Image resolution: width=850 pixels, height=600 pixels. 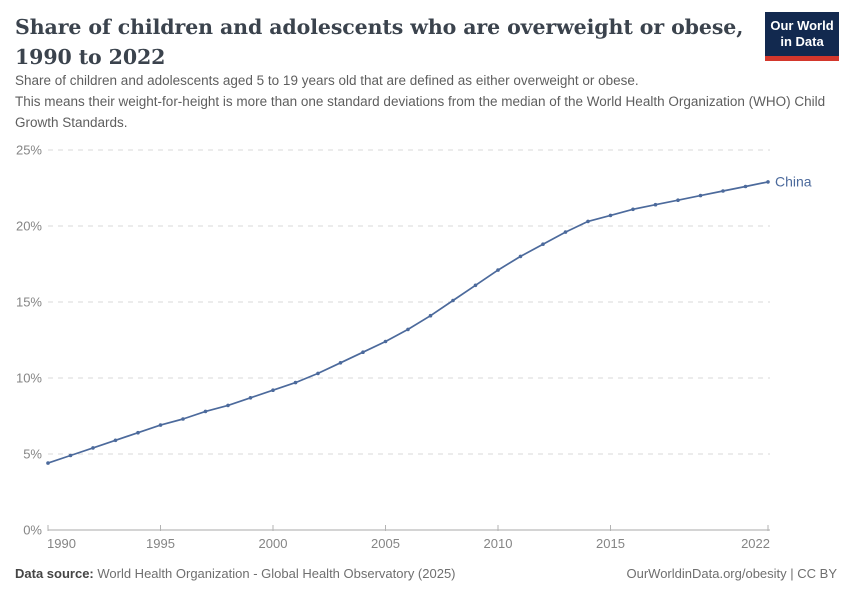 What do you see at coordinates (32, 454) in the screenshot?
I see `y-axis-tick-label: 5%` at bounding box center [32, 454].